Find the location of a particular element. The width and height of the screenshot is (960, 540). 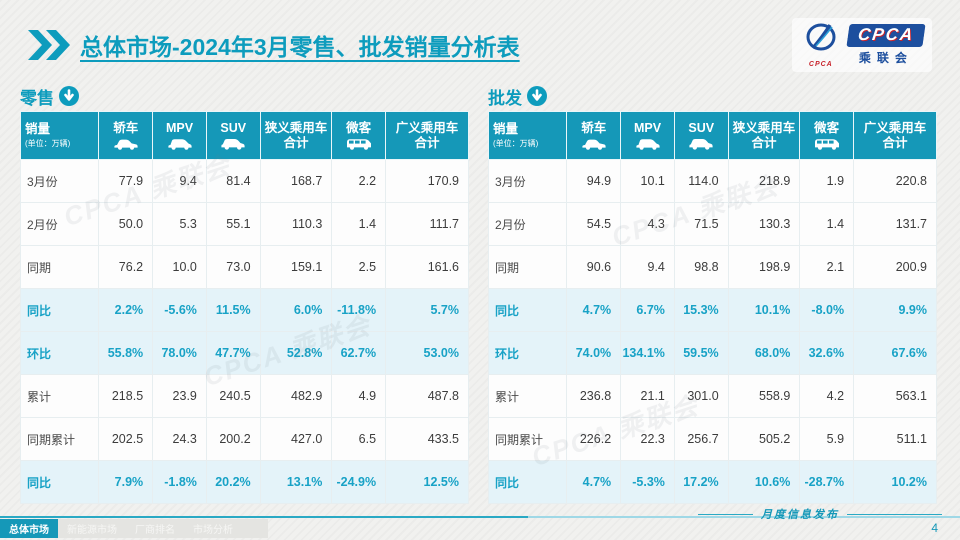

cell-value: 6.7% is located at coordinates (647, 310).